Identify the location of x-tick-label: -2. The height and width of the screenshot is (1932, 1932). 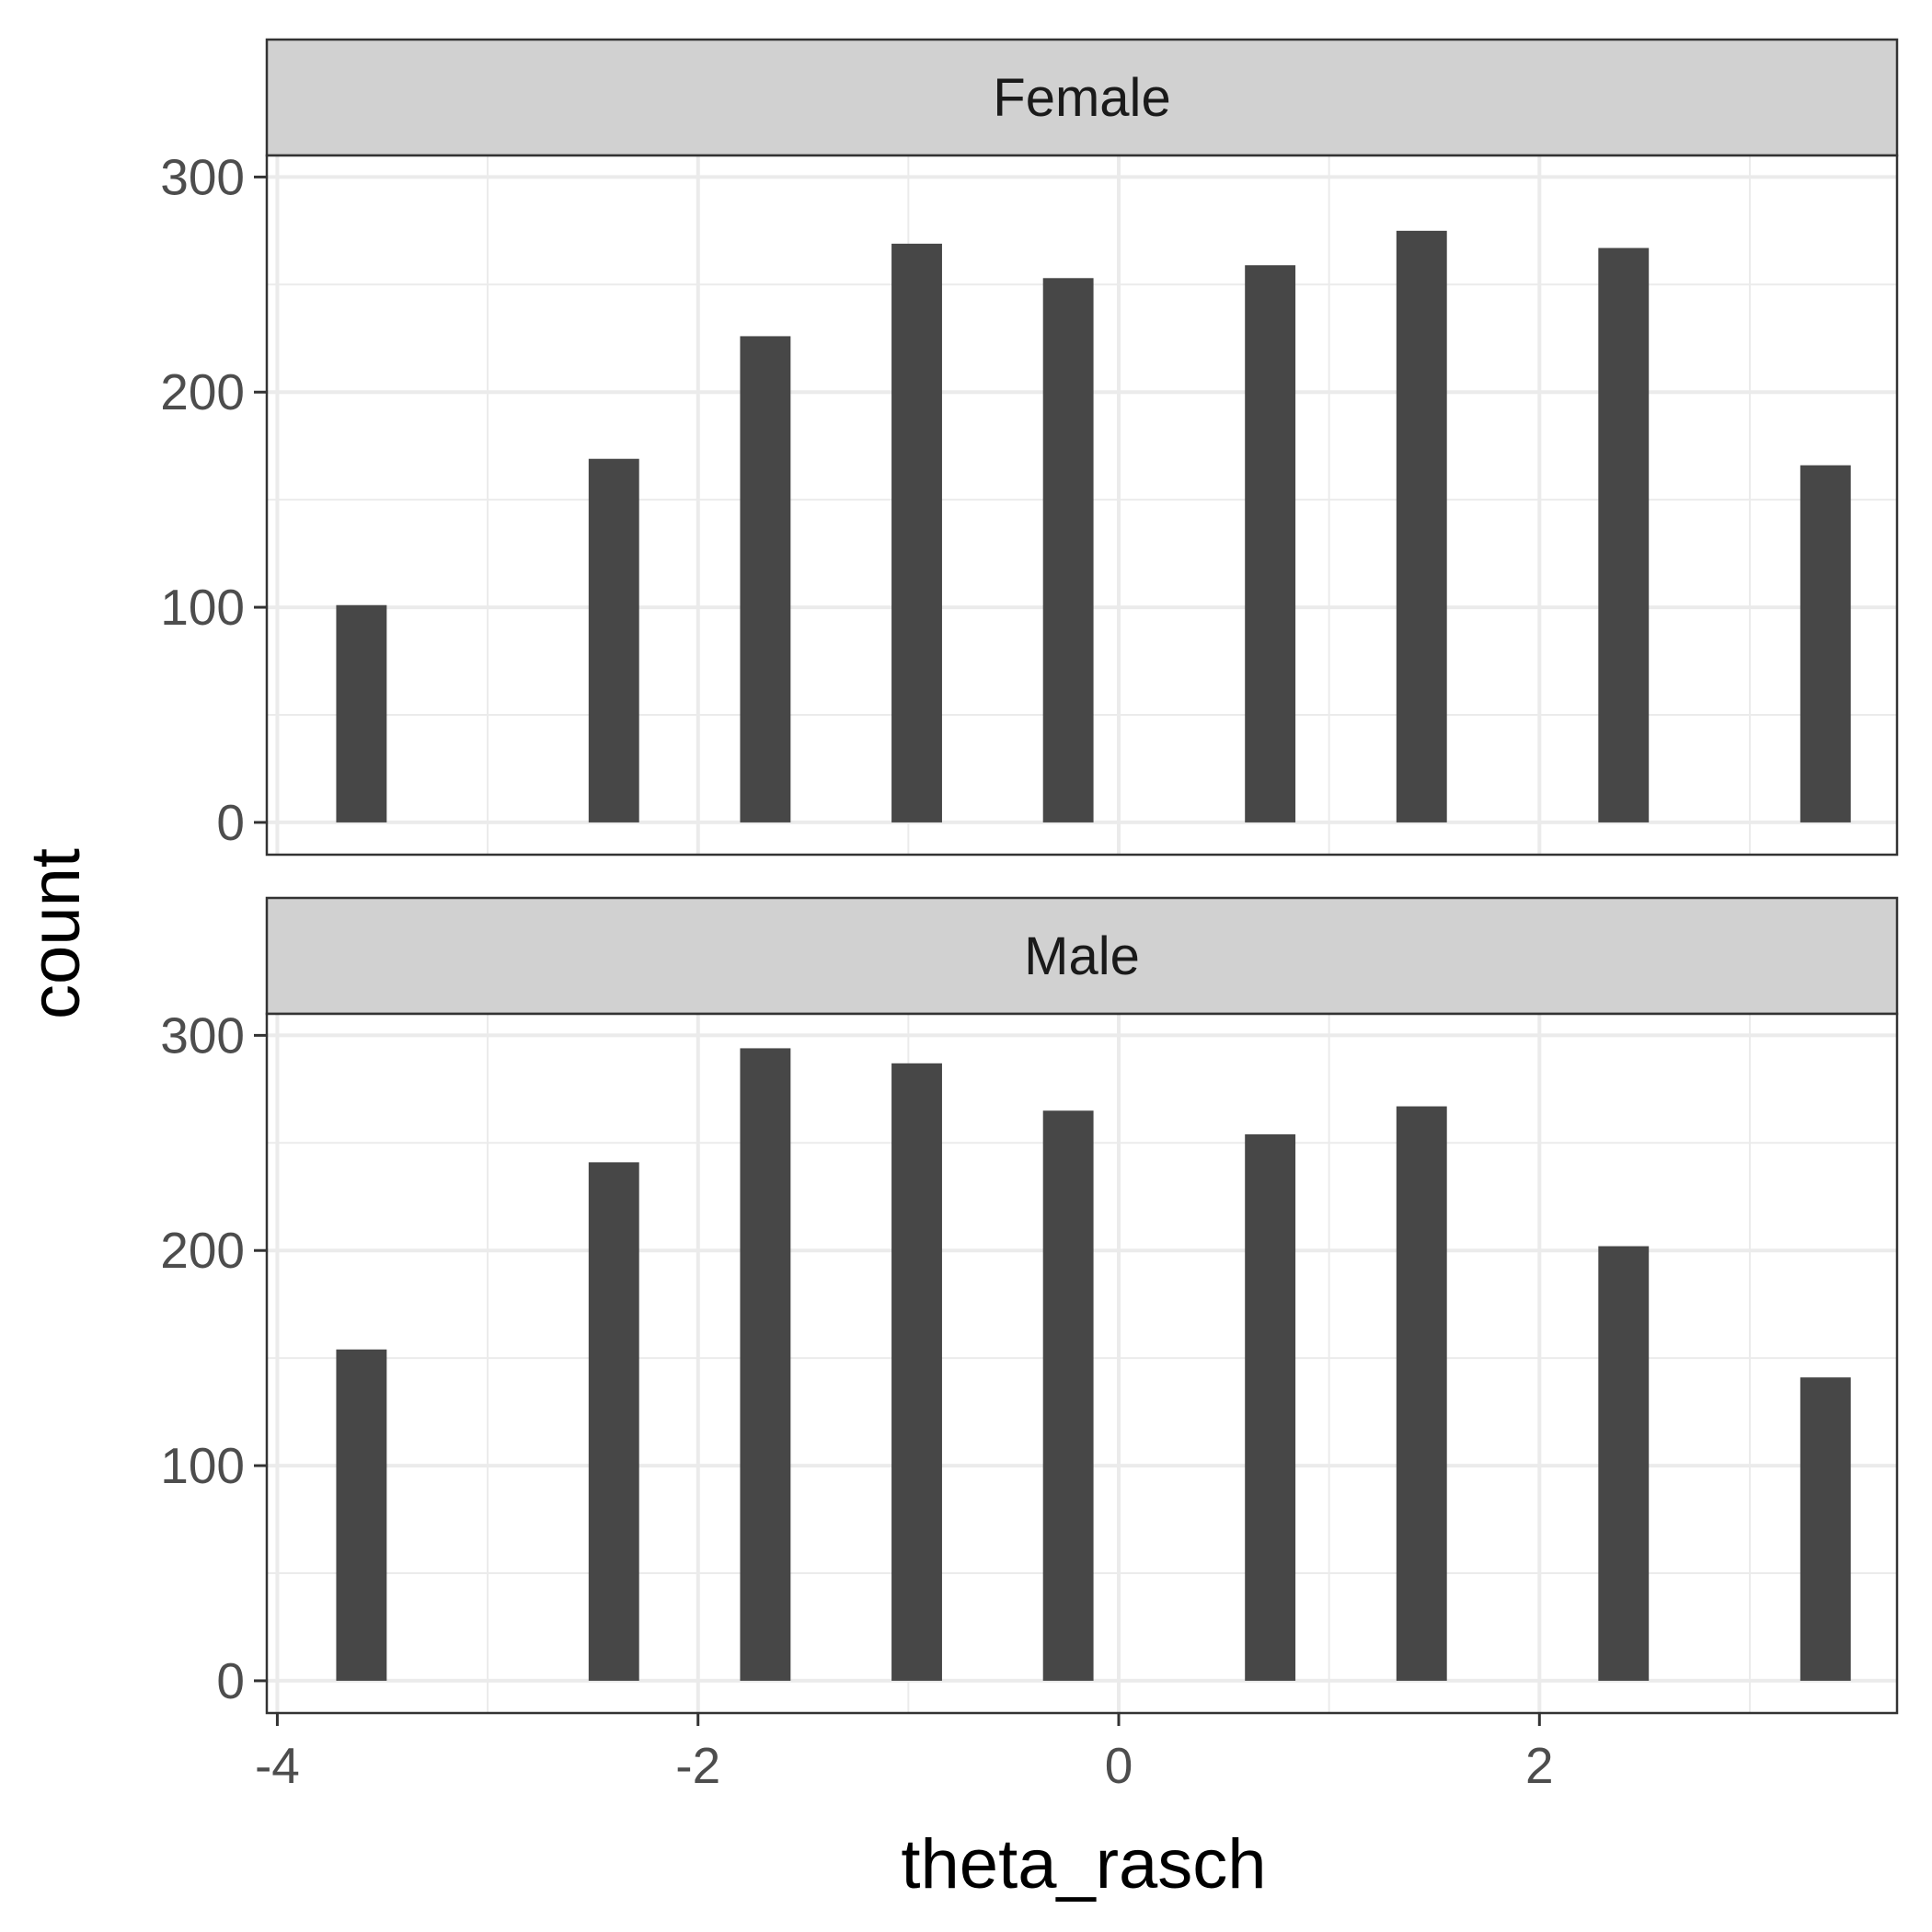
(697, 1765).